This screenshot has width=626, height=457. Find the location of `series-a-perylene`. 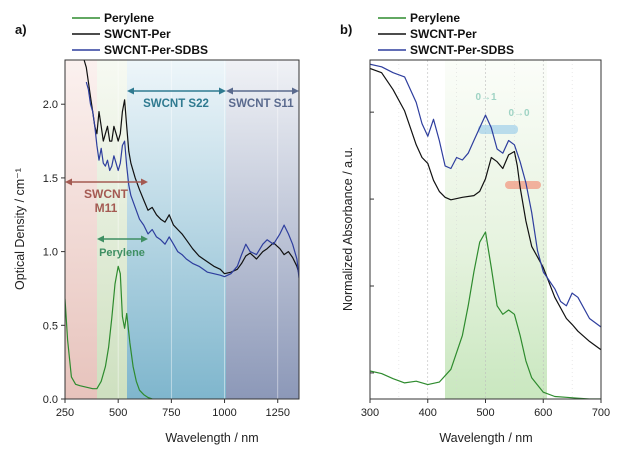

series-a-perylene is located at coordinates (109, 332).